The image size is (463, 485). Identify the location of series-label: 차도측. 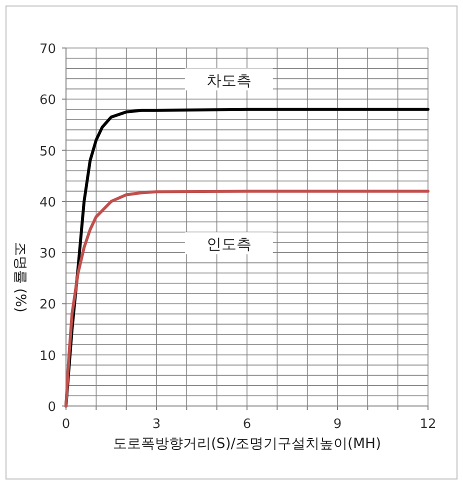
(229, 80).